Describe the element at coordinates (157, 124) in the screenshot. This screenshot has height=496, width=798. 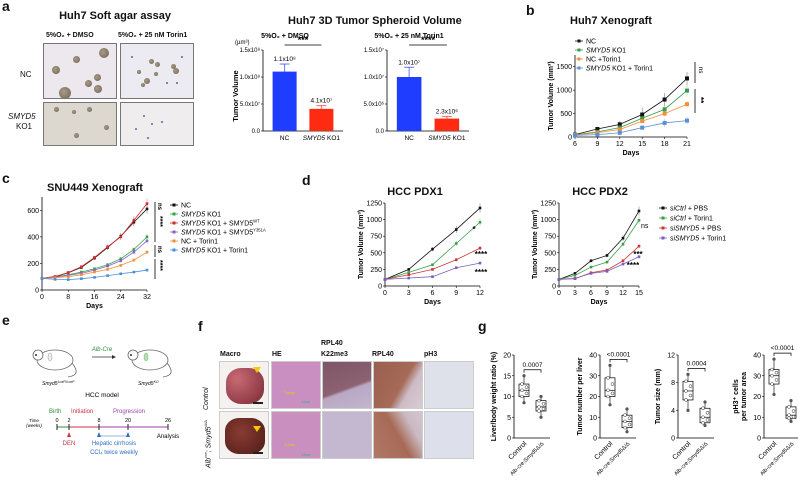
I see `soft-agar-image-ko1-torin1` at that location.